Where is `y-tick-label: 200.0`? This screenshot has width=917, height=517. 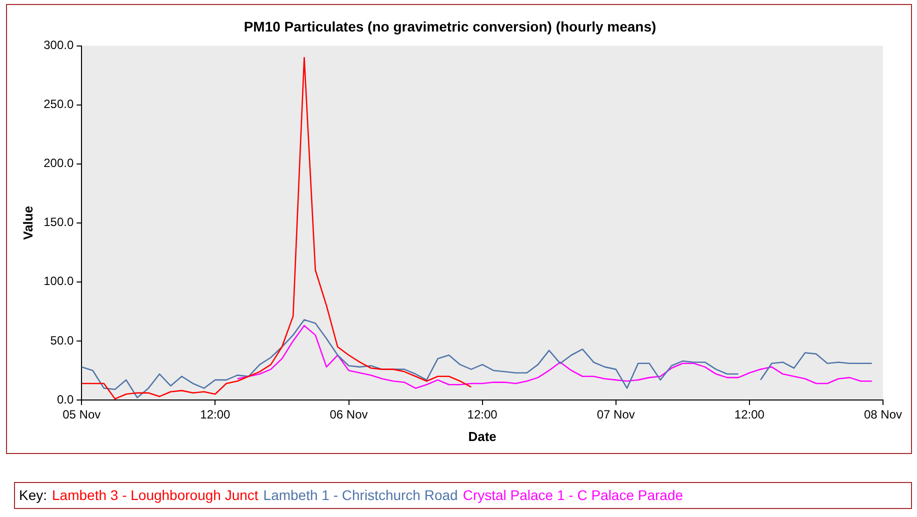
y-tick-label: 200.0 is located at coordinates (59, 163).